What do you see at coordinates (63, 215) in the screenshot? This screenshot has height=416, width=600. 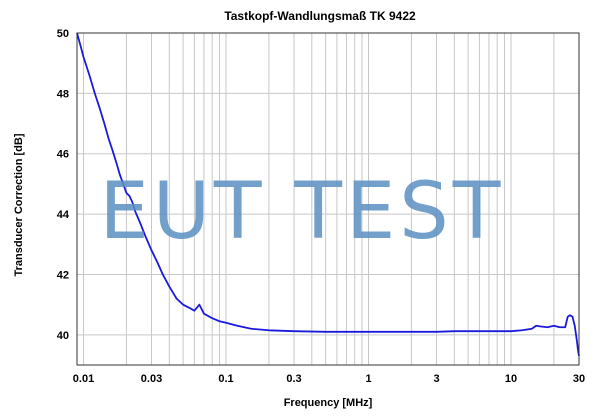 I see `y-tick-label: 44` at bounding box center [63, 215].